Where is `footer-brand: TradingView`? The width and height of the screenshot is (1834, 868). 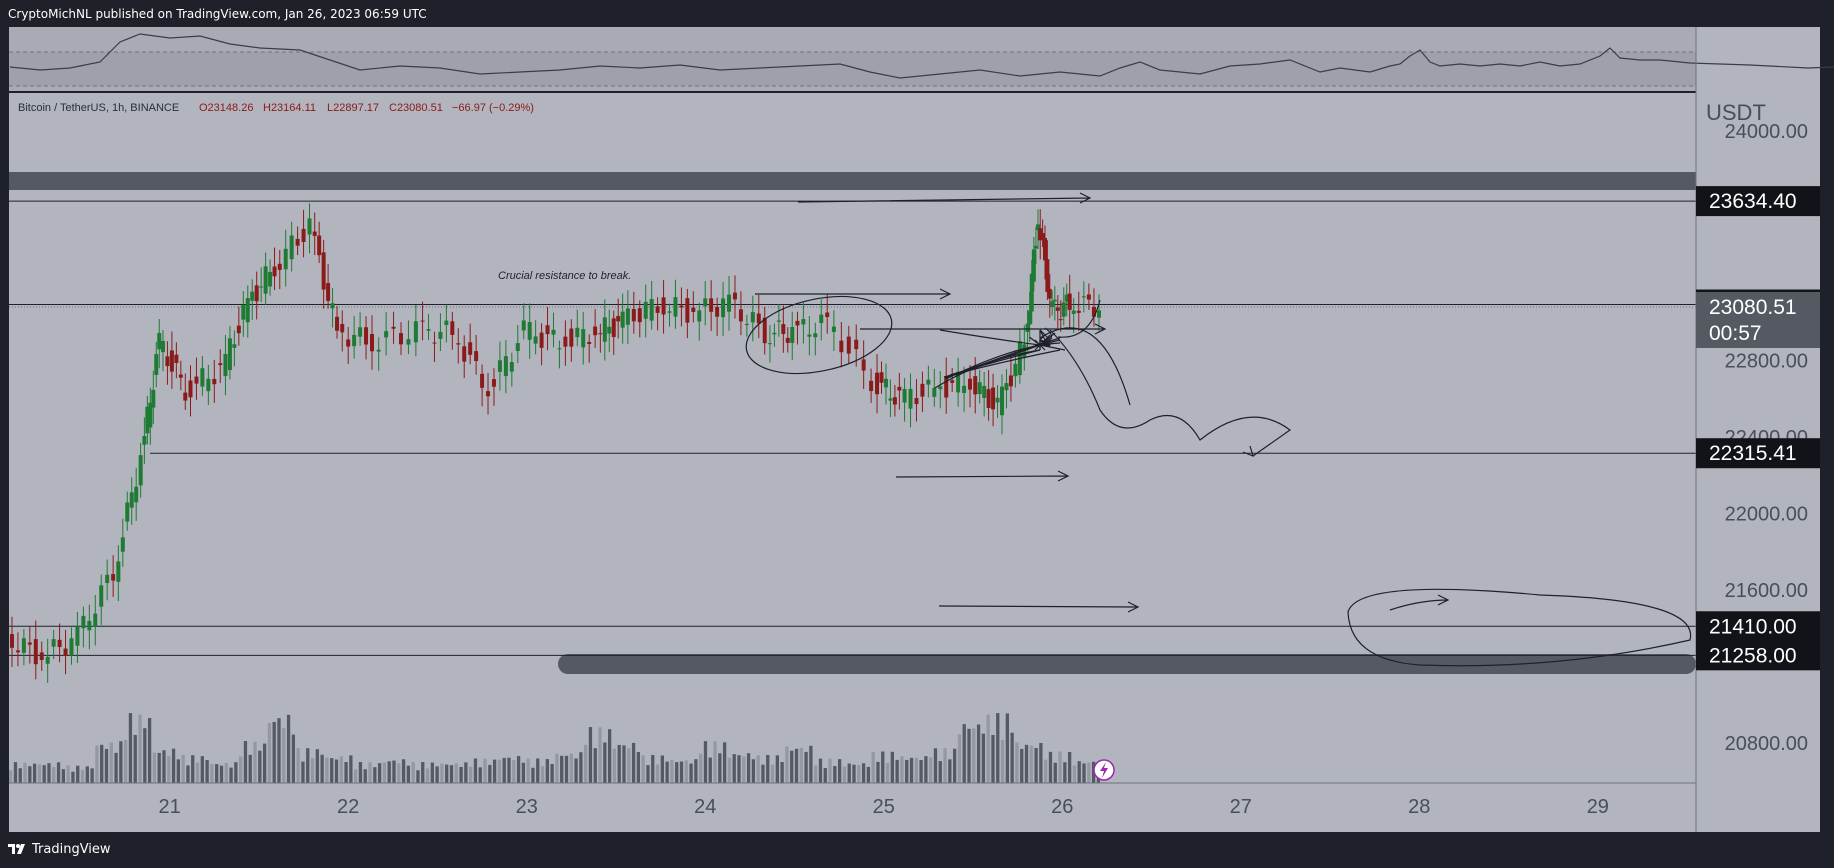
footer-brand: TradingView is located at coordinates (71, 849).